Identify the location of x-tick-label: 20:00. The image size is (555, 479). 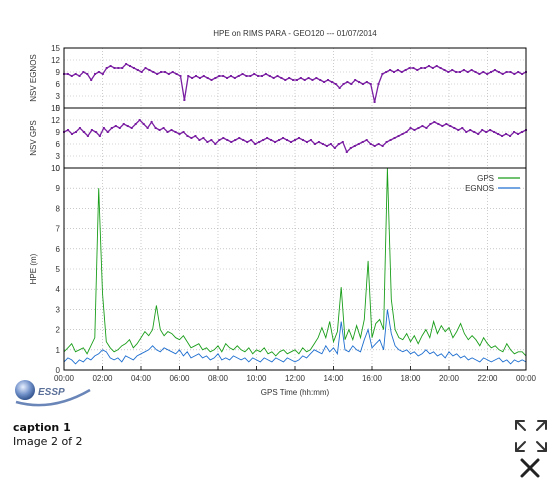
(449, 378).